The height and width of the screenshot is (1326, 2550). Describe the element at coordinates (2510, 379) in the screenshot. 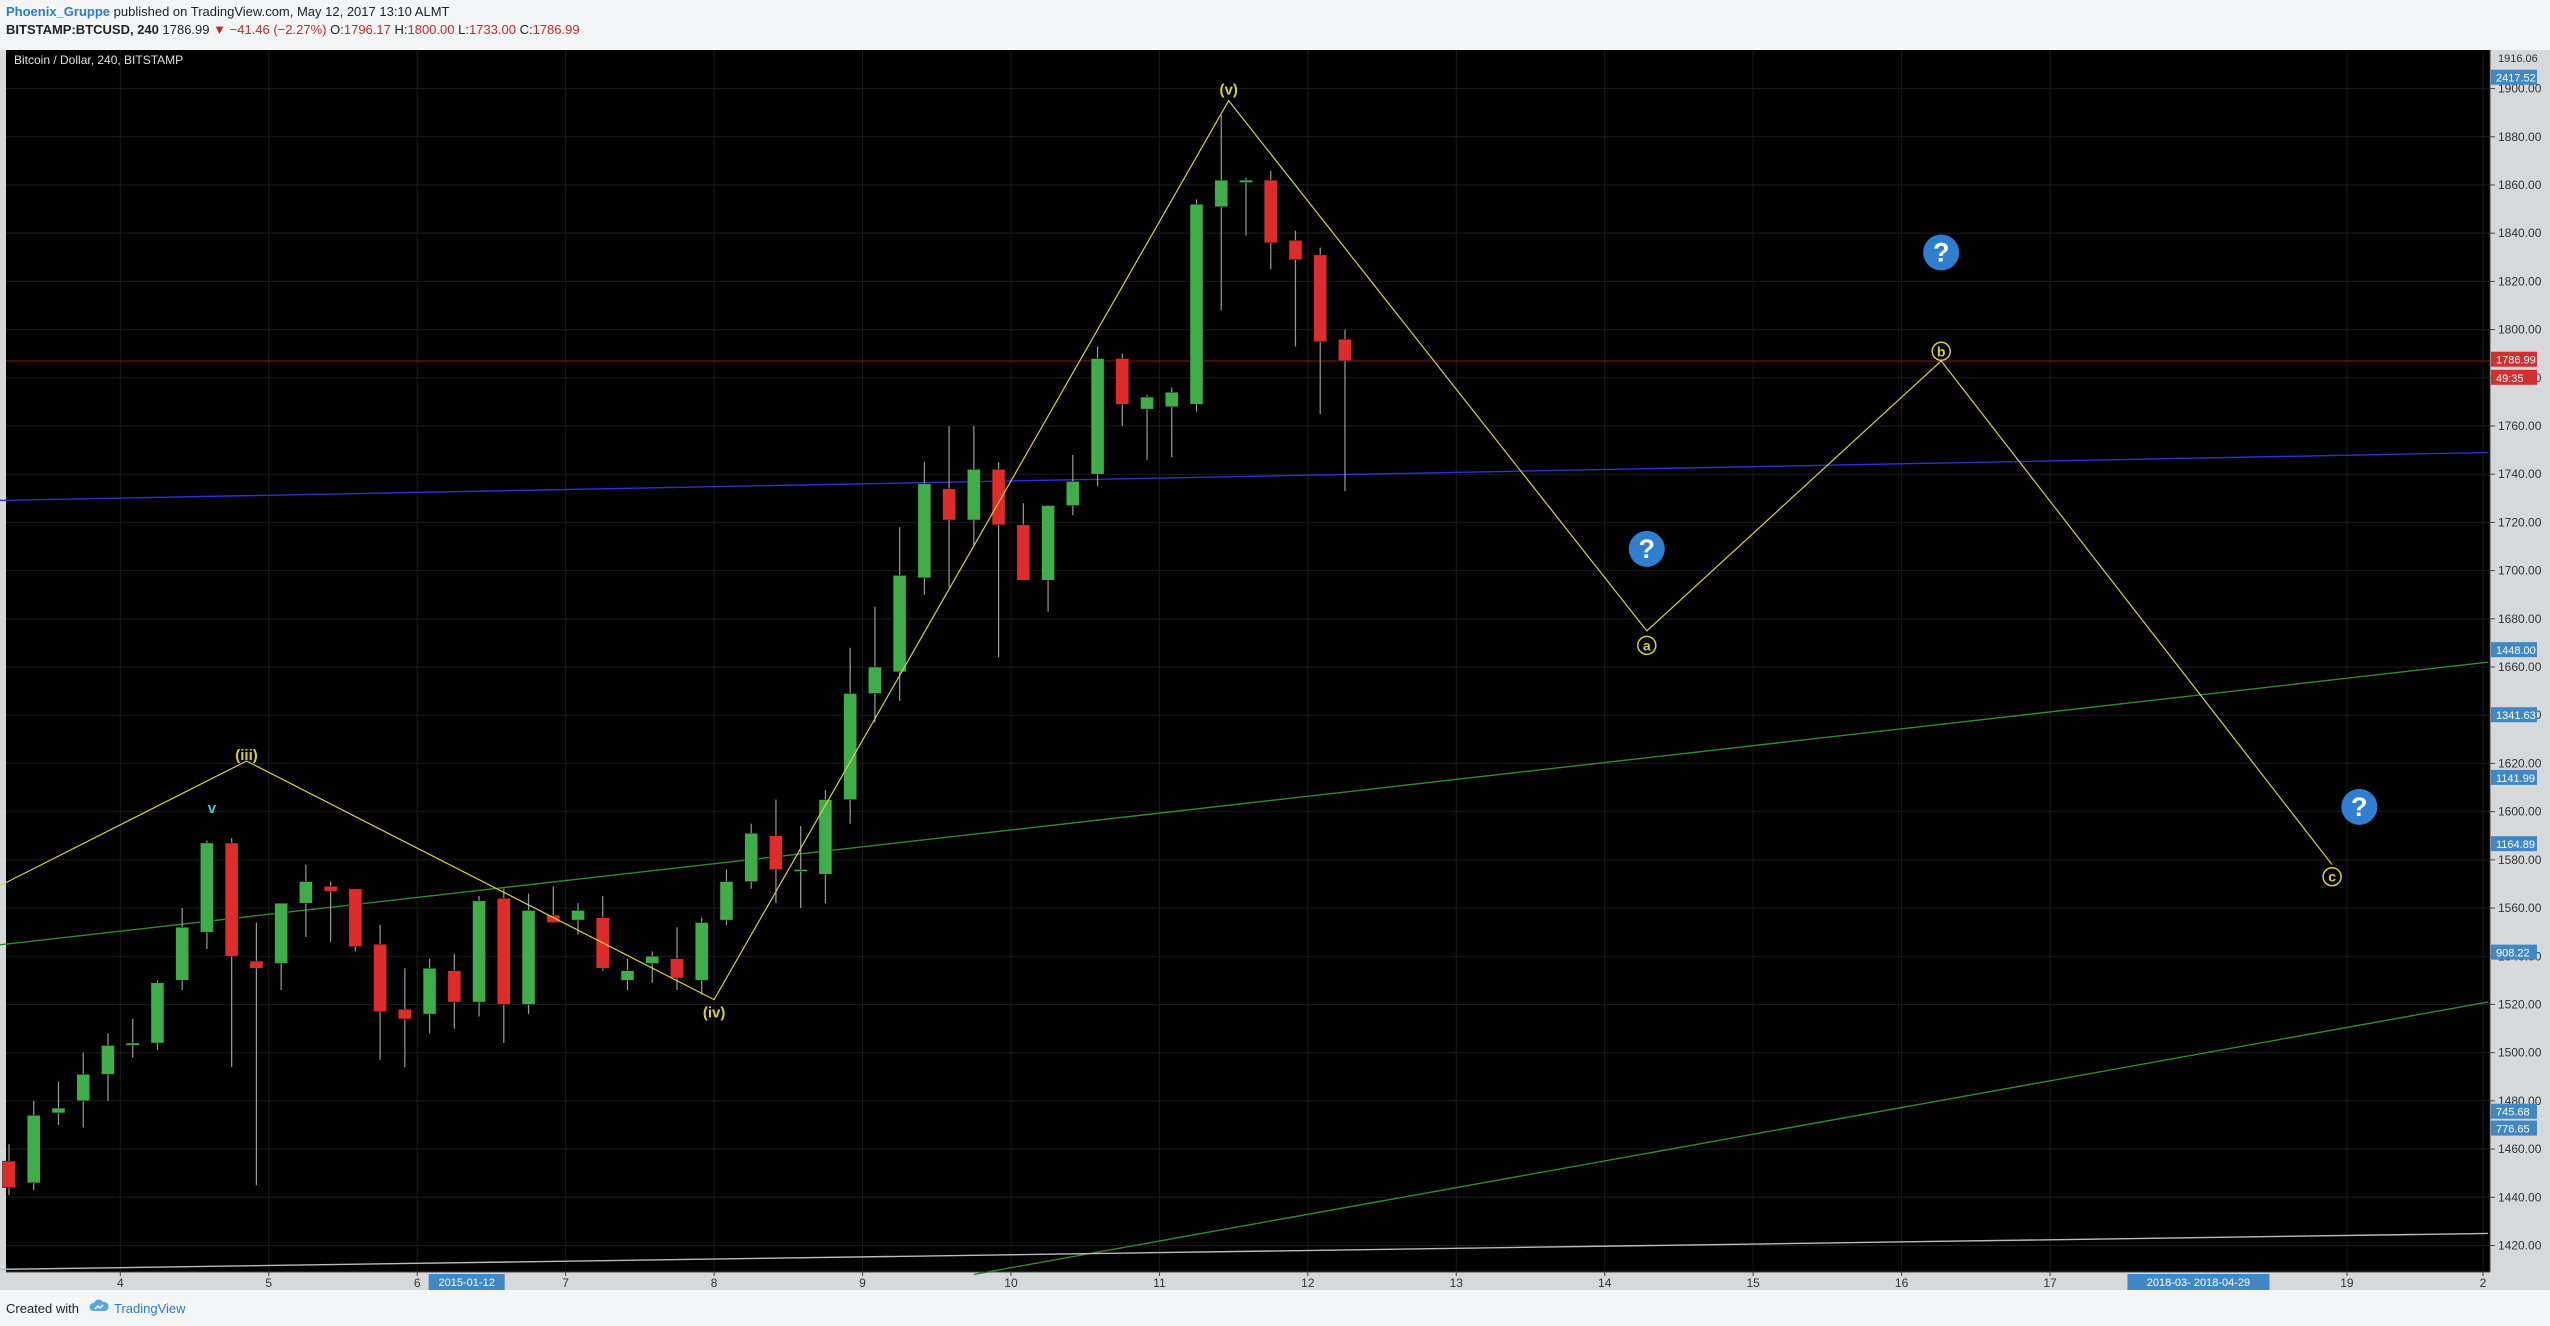

I see `price-axis-badge-label: 49:35` at that location.